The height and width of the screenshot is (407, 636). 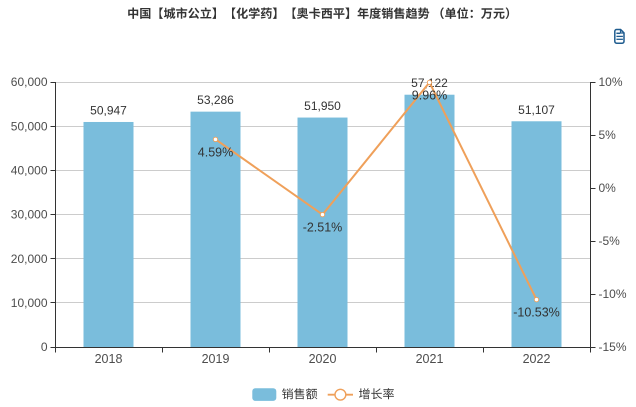 I want to click on svg-text: -15%, so click(x=613, y=347).